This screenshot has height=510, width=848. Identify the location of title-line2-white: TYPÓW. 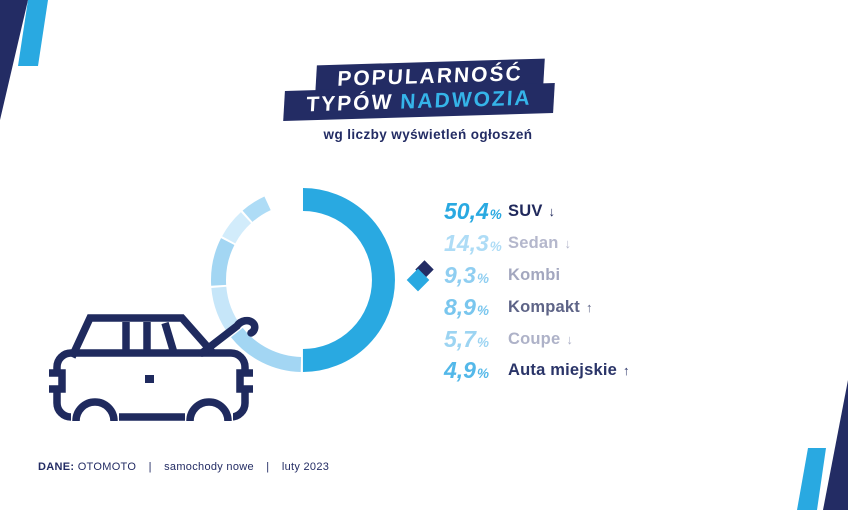
(349, 103).